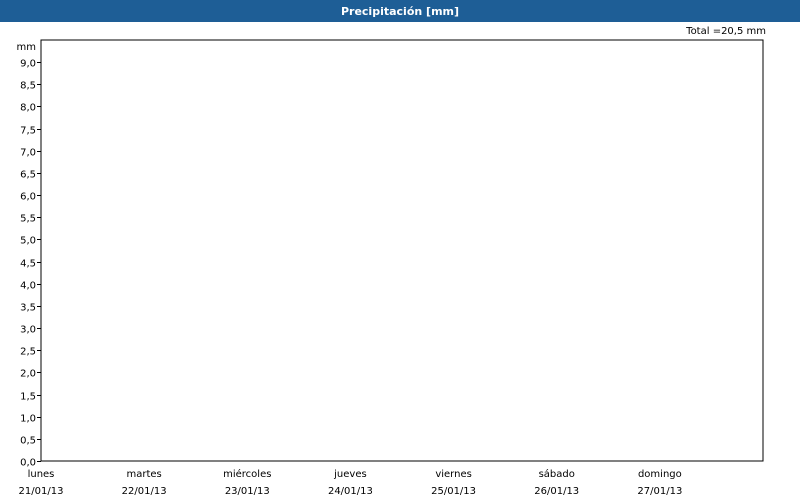 Image resolution: width=800 pixels, height=500 pixels. I want to click on x-day-label: miércoles, so click(247, 474).